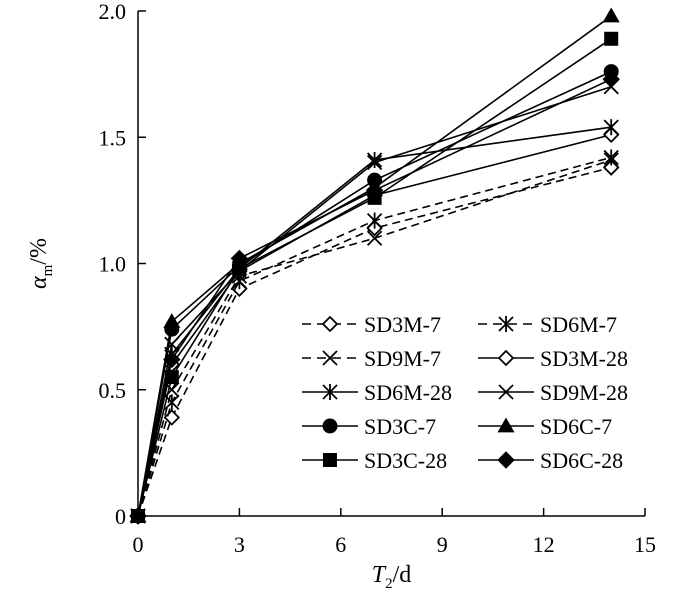  What do you see at coordinates (405, 460) in the screenshot?
I see `legend-label: SD3C-28` at bounding box center [405, 460].